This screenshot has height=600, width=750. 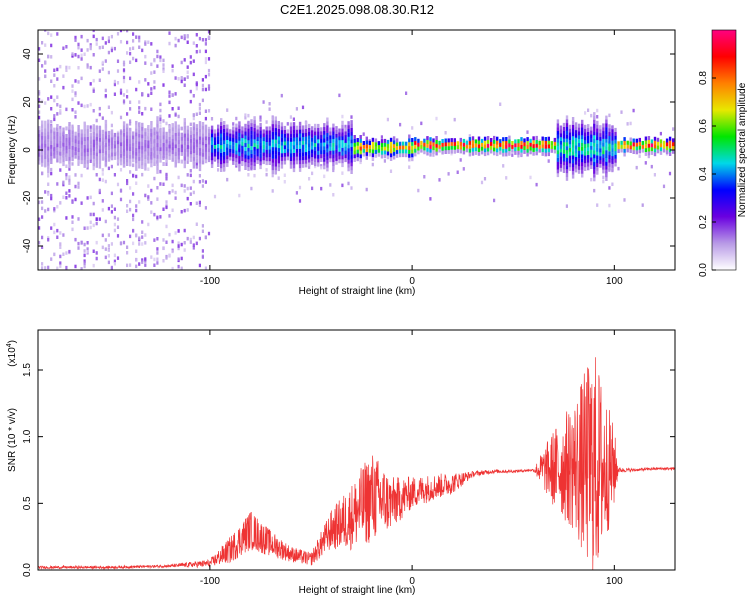 What do you see at coordinates (412, 281) in the screenshot?
I see `x-tick-label: 0` at bounding box center [412, 281].